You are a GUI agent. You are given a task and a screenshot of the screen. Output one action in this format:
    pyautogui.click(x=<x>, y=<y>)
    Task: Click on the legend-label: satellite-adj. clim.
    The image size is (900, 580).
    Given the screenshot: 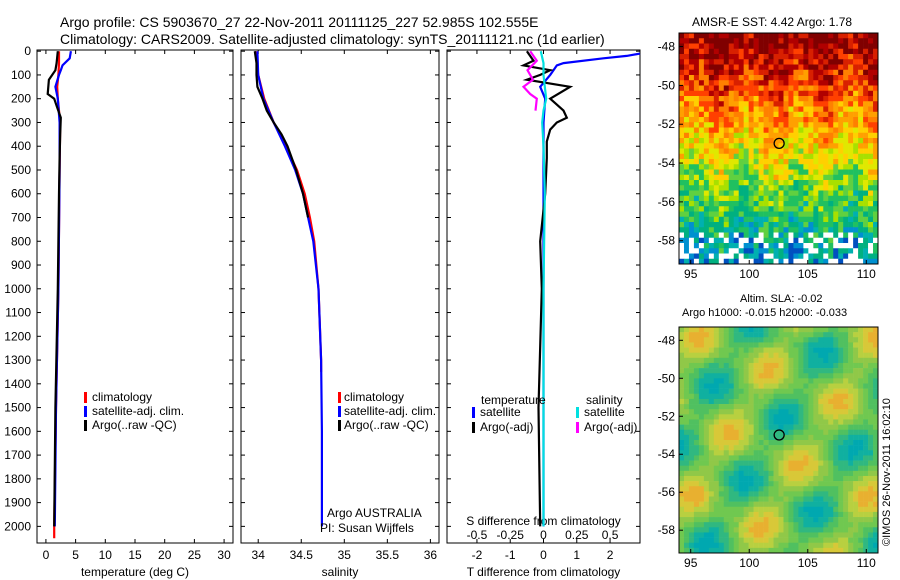 What is the action you would take?
    pyautogui.click(x=390, y=411)
    